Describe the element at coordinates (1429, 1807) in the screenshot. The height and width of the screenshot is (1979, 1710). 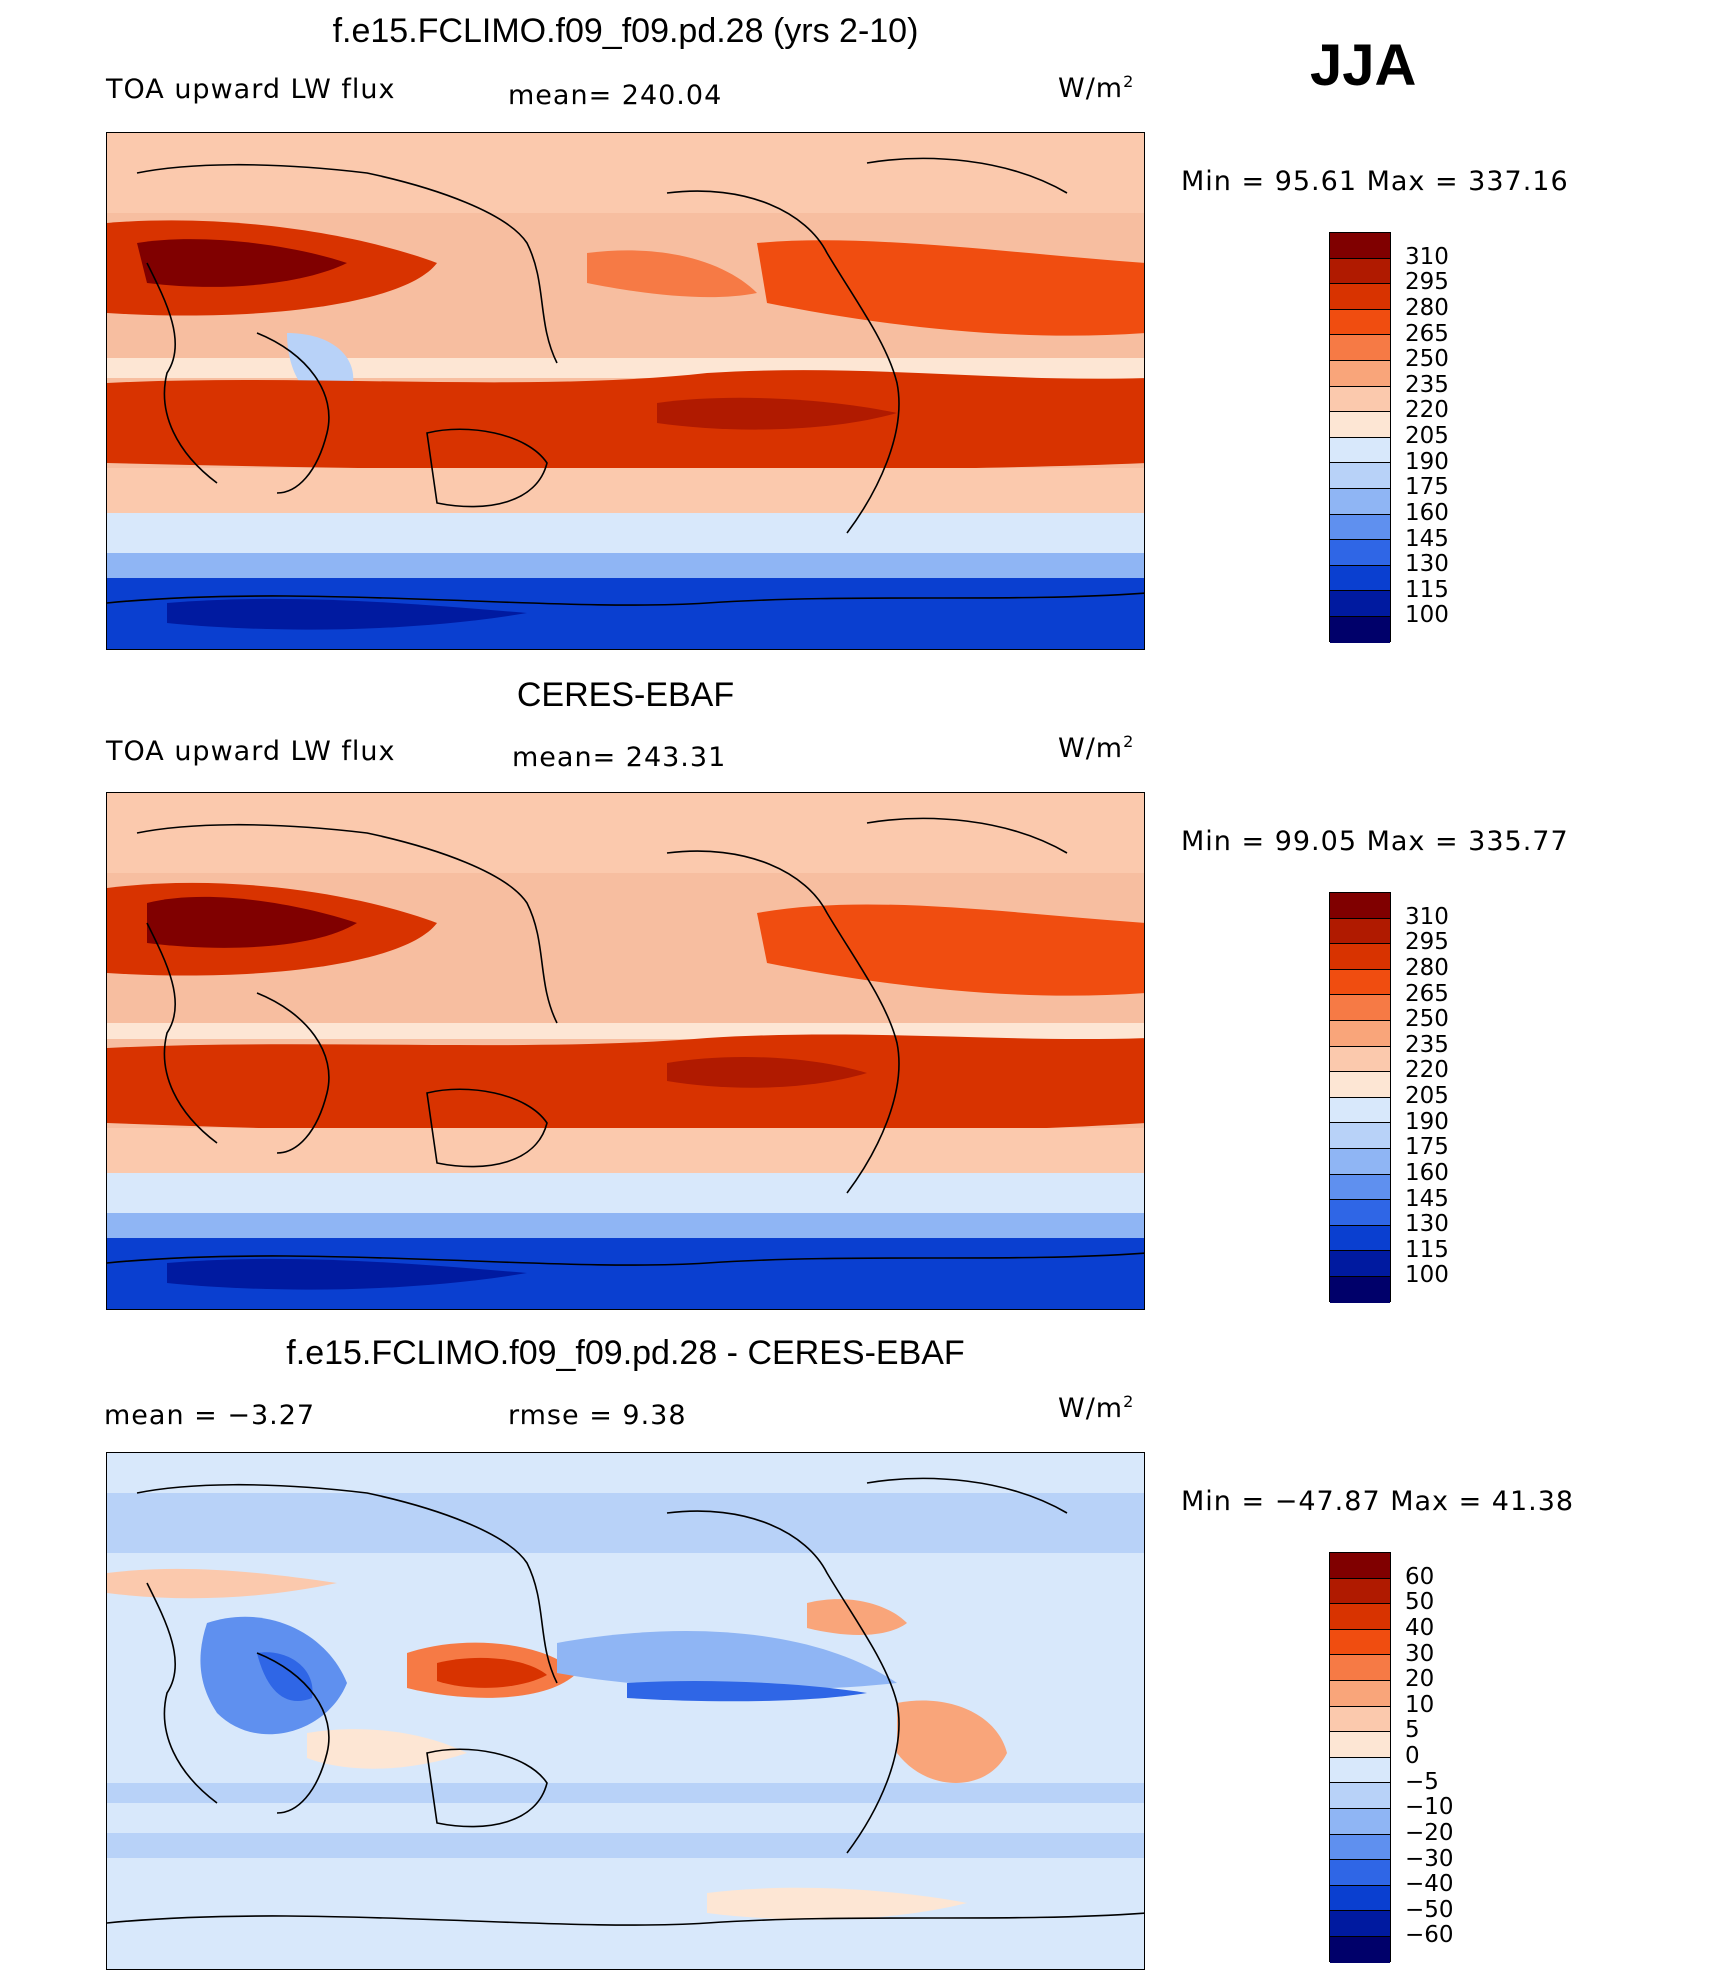
I see `colorbar-tick-label: −10` at that location.